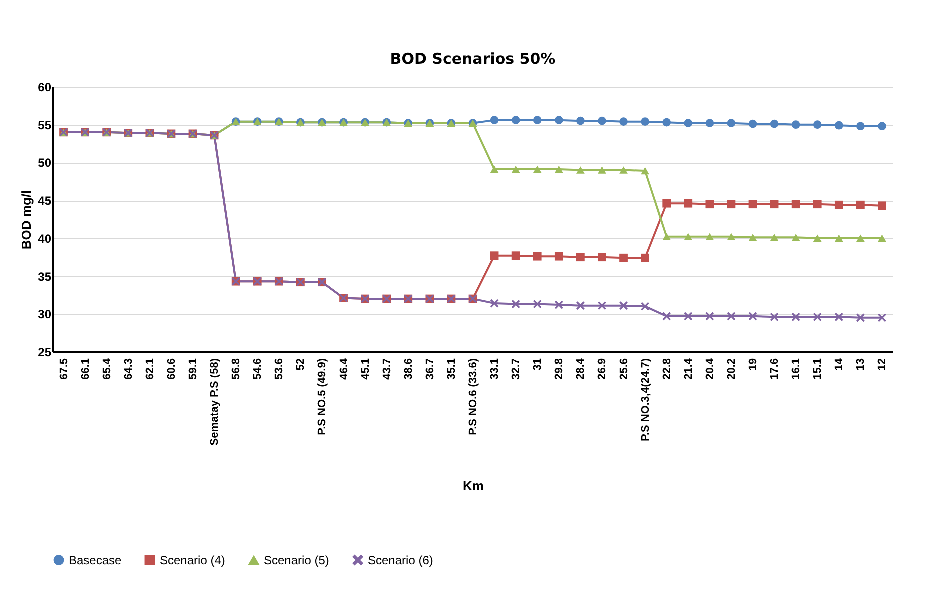 This screenshot has width=949, height=611. Describe the element at coordinates (26, 220) in the screenshot. I see `y-axis-title: BOD mg/l` at that location.